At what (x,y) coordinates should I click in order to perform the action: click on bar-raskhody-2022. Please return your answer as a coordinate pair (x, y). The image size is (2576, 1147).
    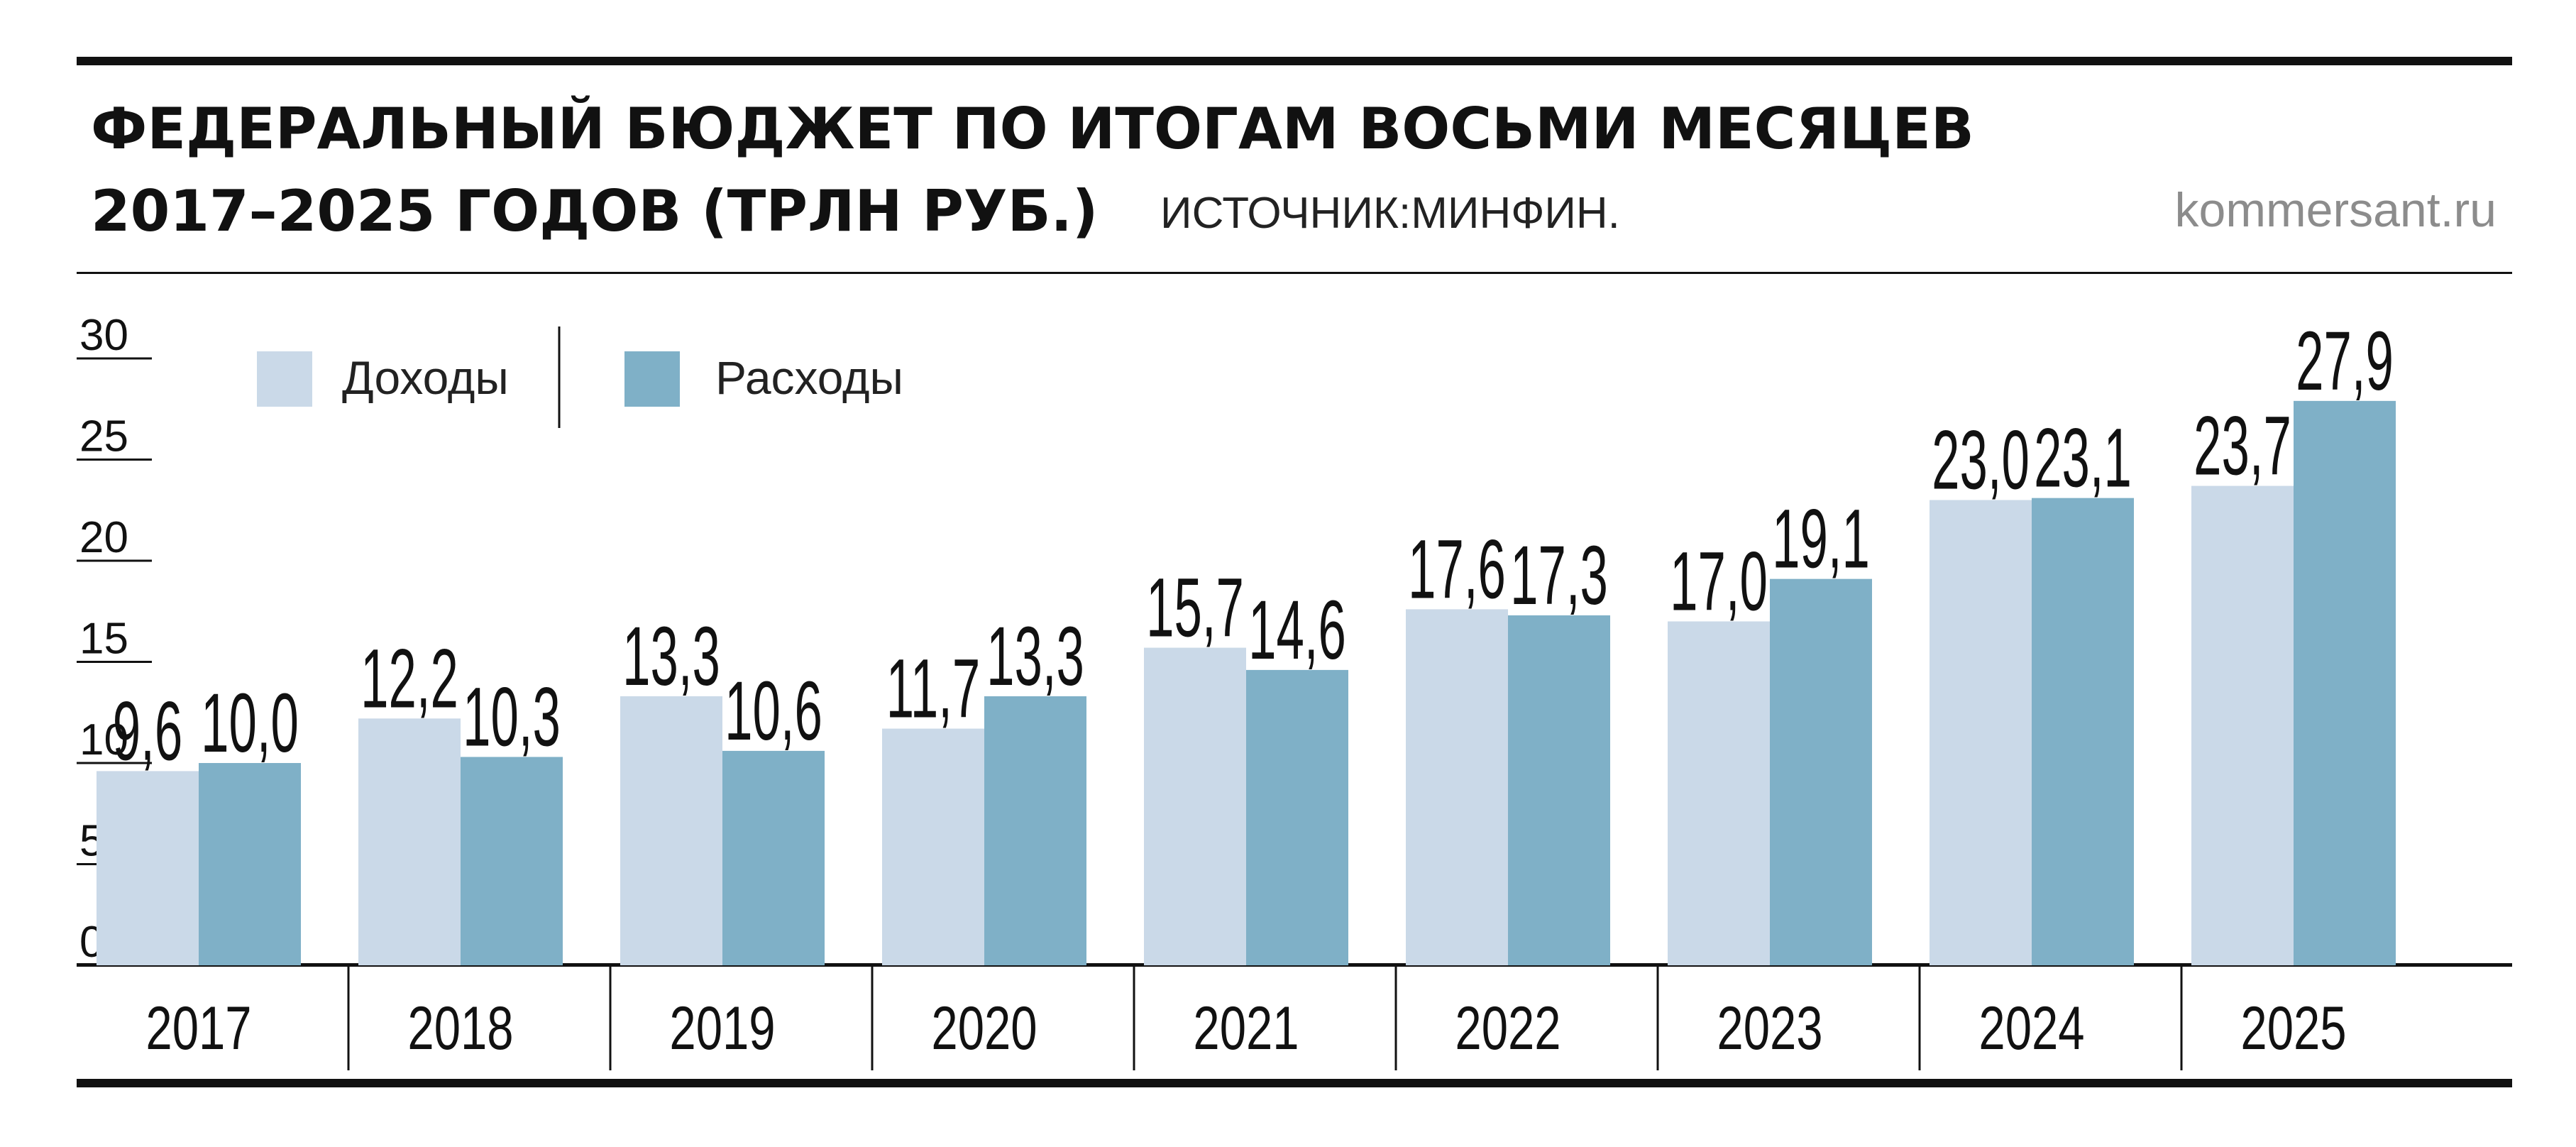
    Looking at the image, I should click on (1559, 790).